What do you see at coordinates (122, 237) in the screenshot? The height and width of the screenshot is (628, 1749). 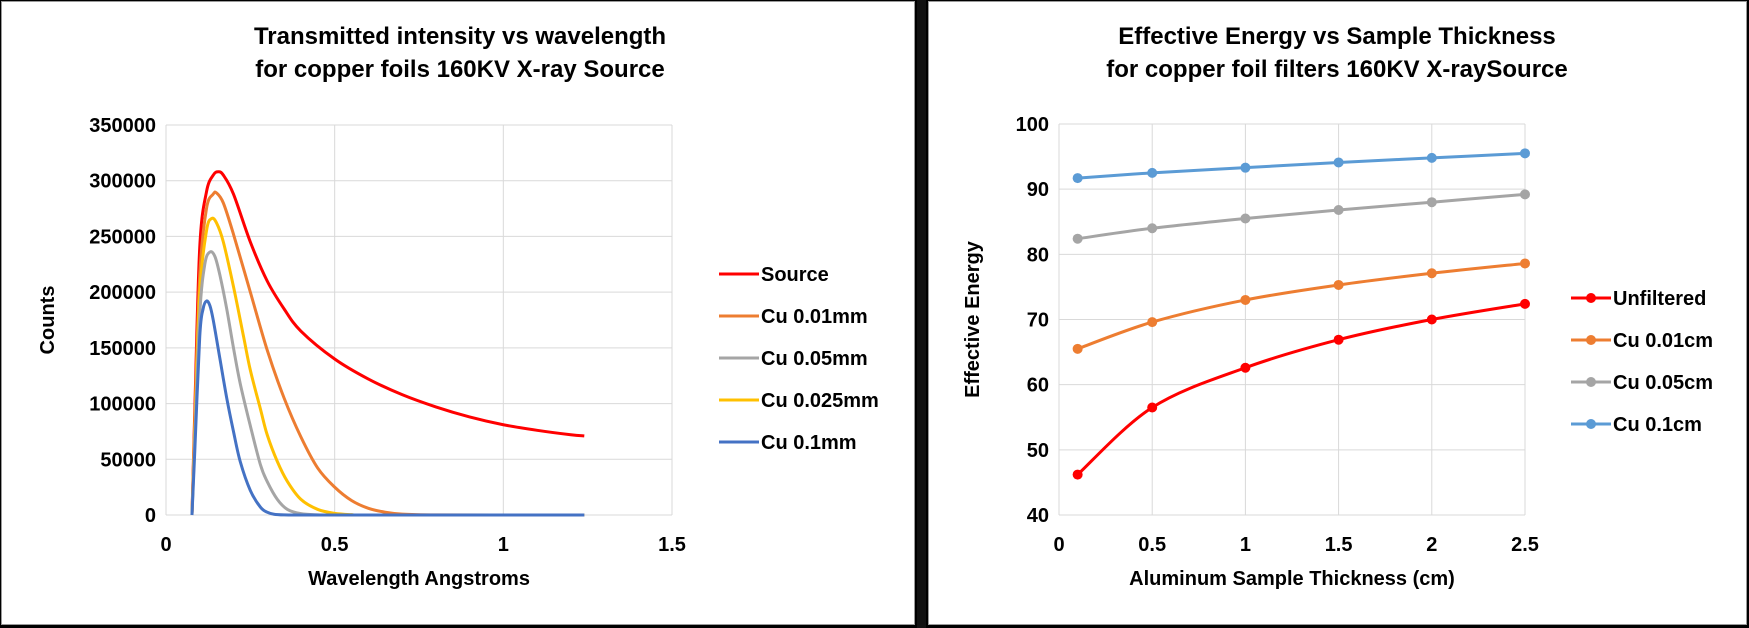 I see `y-tick-label: 250000` at bounding box center [122, 237].